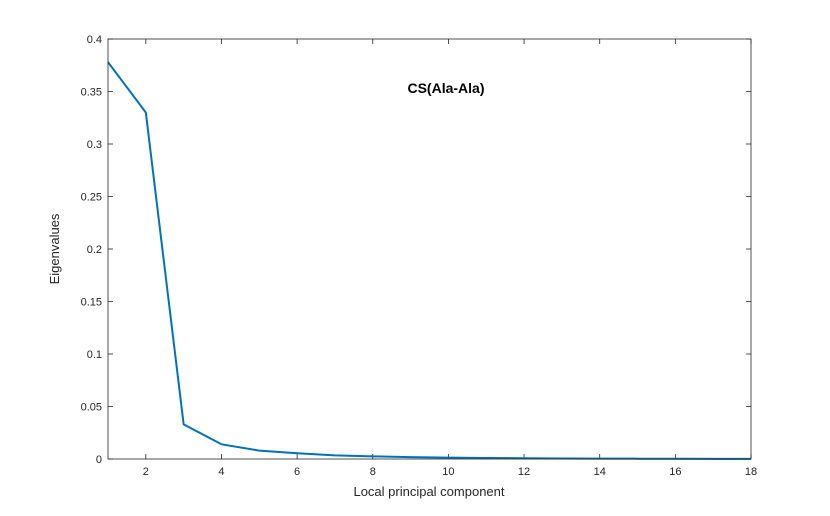 This screenshot has height=516, width=830. Describe the element at coordinates (524, 472) in the screenshot. I see `x-tick-label: 12` at that location.